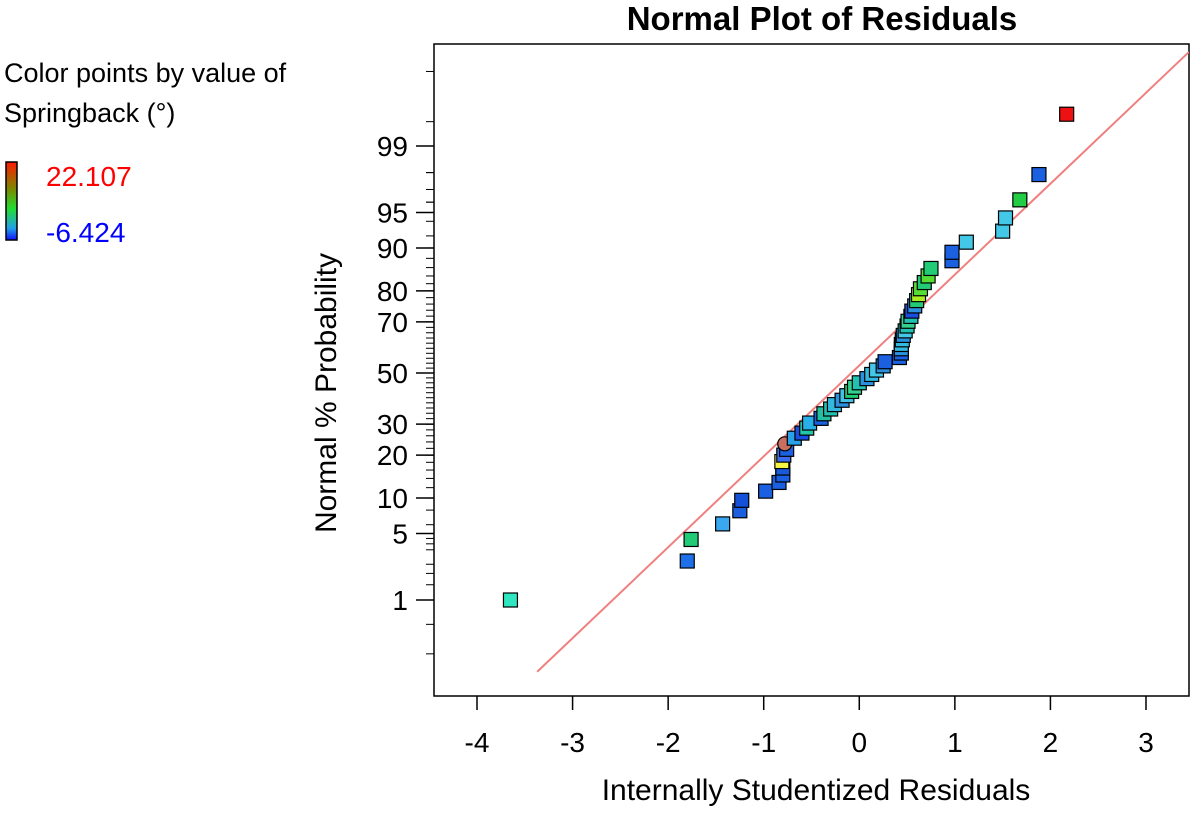 The image size is (1200, 813). I want to click on x-tick-label: -4, so click(477, 742).